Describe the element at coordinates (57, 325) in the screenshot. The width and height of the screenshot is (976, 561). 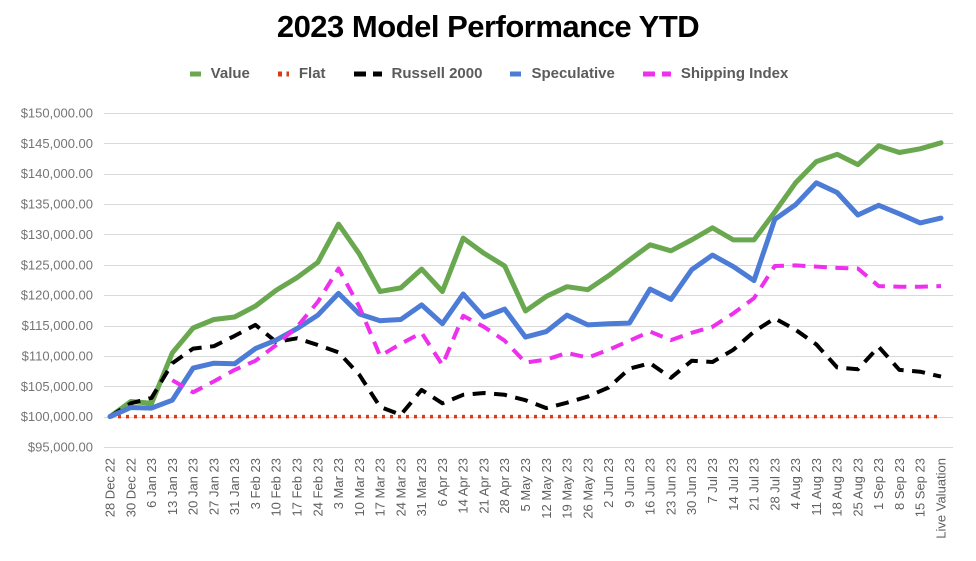
I see `y-tick-label: $115,000.00` at that location.